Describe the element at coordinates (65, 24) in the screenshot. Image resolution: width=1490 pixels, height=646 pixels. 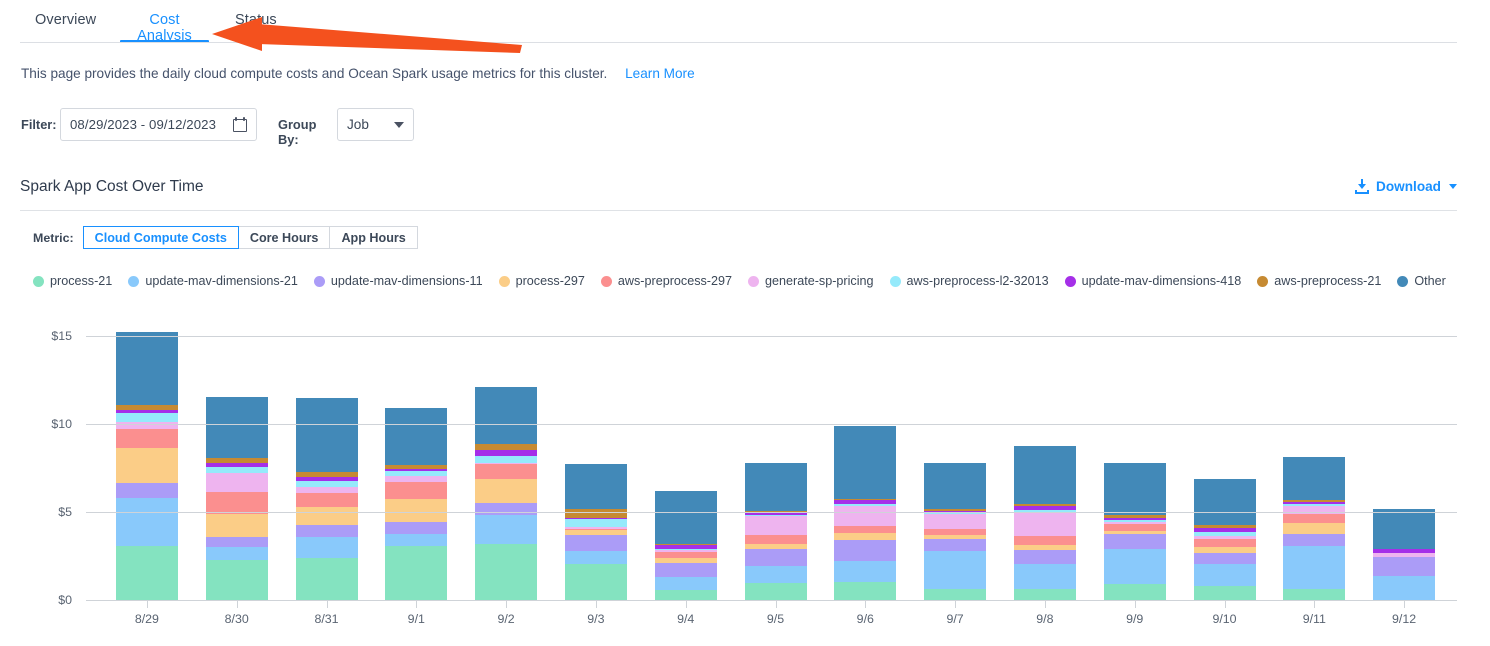
I see `tab-overview: Overview` at that location.